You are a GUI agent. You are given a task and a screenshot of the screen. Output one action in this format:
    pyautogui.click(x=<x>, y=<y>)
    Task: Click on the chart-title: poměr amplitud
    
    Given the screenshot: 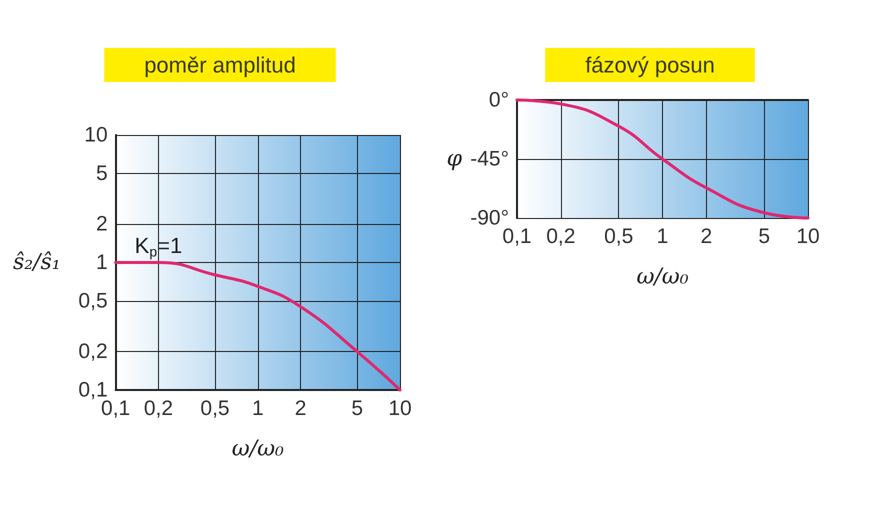 What is the action you would take?
    pyautogui.click(x=220, y=65)
    